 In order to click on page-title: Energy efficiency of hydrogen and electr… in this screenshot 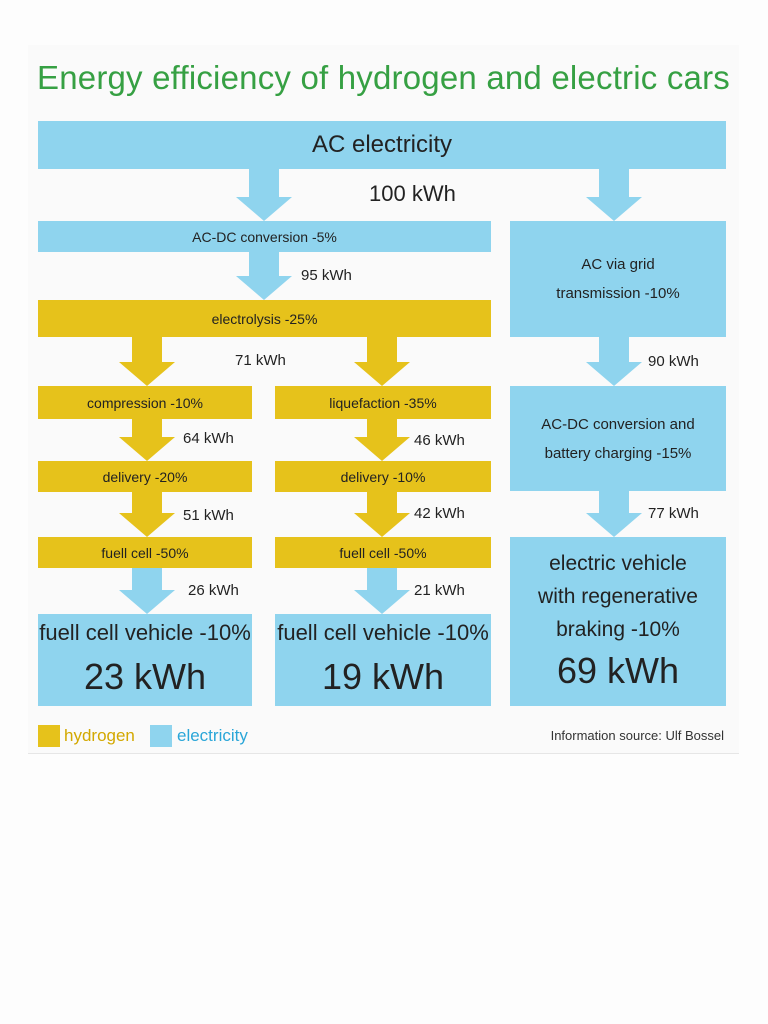, I will do `click(383, 77)`.